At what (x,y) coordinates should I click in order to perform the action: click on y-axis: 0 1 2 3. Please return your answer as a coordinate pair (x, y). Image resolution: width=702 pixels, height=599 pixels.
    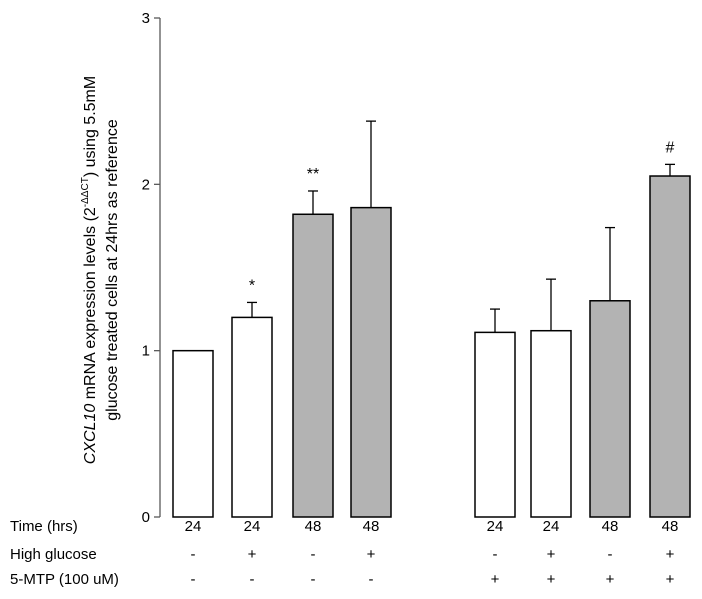
    Looking at the image, I should click on (151, 268).